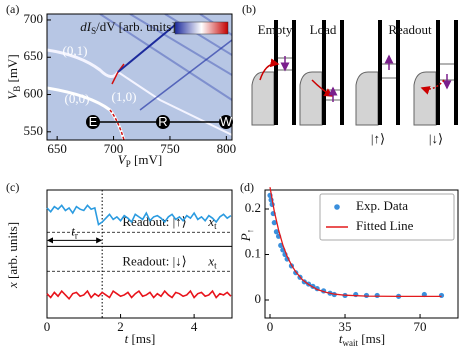 This screenshot has height=356, width=468. What do you see at coordinates (355, 242) in the screenshot?
I see `fit-line` at bounding box center [355, 242].